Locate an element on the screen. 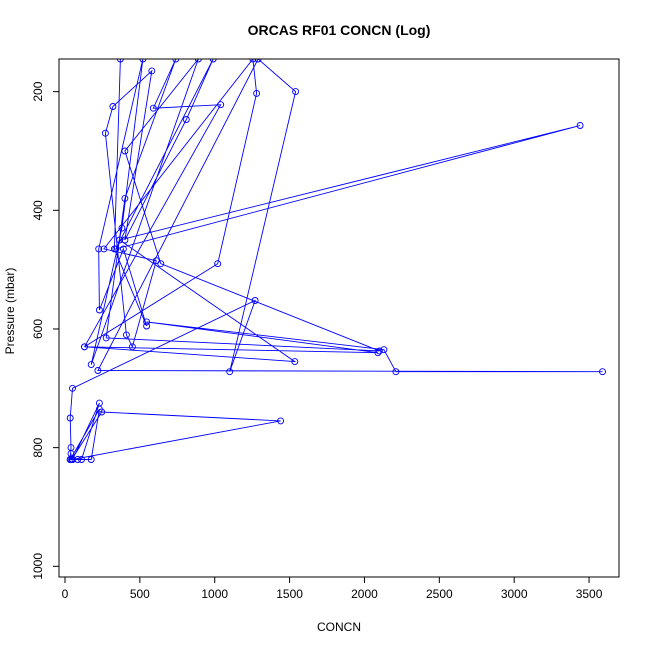  y-tick-label: 200 is located at coordinates (38, 91).